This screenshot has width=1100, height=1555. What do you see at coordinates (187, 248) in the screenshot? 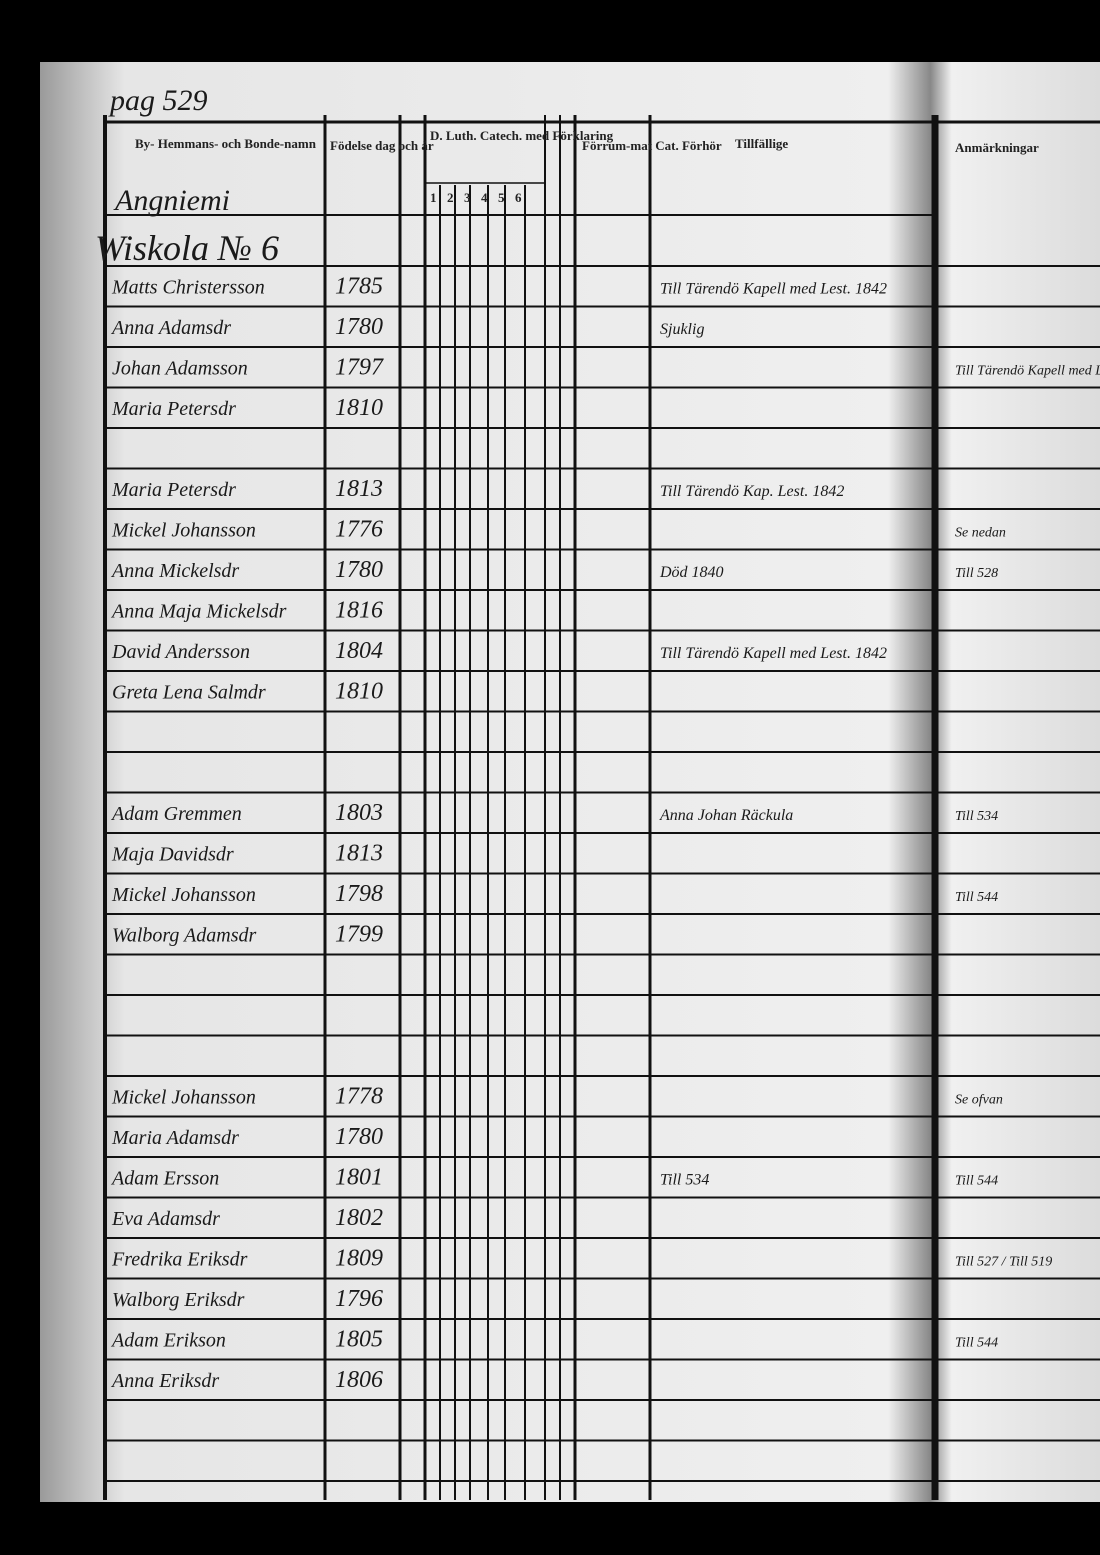
I see `farm: Wiskola № 6` at bounding box center [187, 248].